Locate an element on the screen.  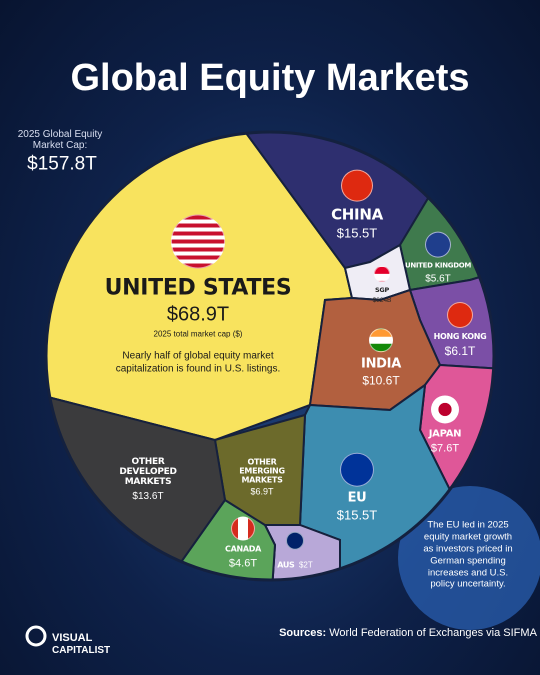
category-label: AUS is located at coordinates (286, 565).